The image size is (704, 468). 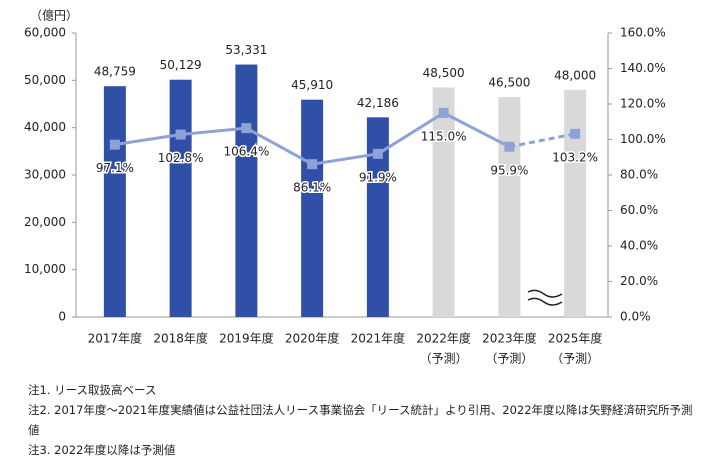 What do you see at coordinates (312, 338) in the screenshot?
I see `x-tick-label: 2020年度` at bounding box center [312, 338].